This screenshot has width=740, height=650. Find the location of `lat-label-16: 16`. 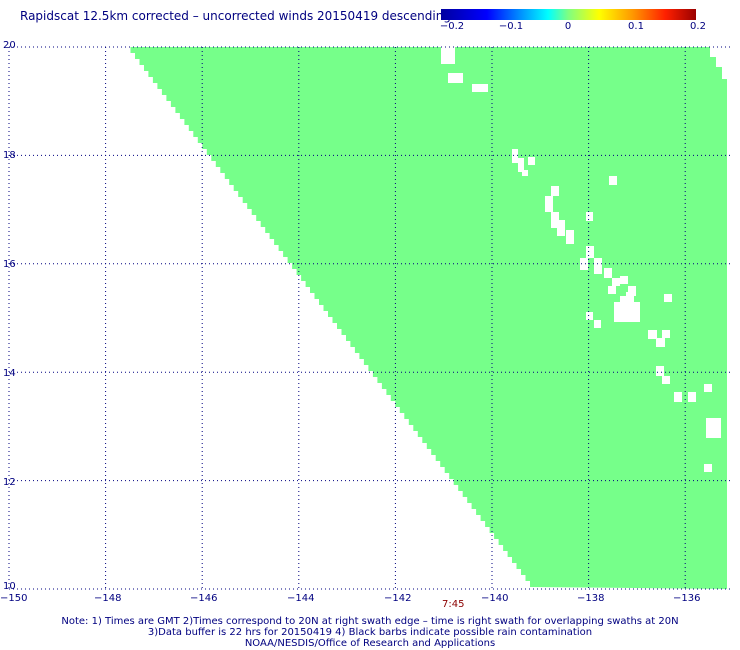

lat-label-16: 16 is located at coordinates (9, 264).